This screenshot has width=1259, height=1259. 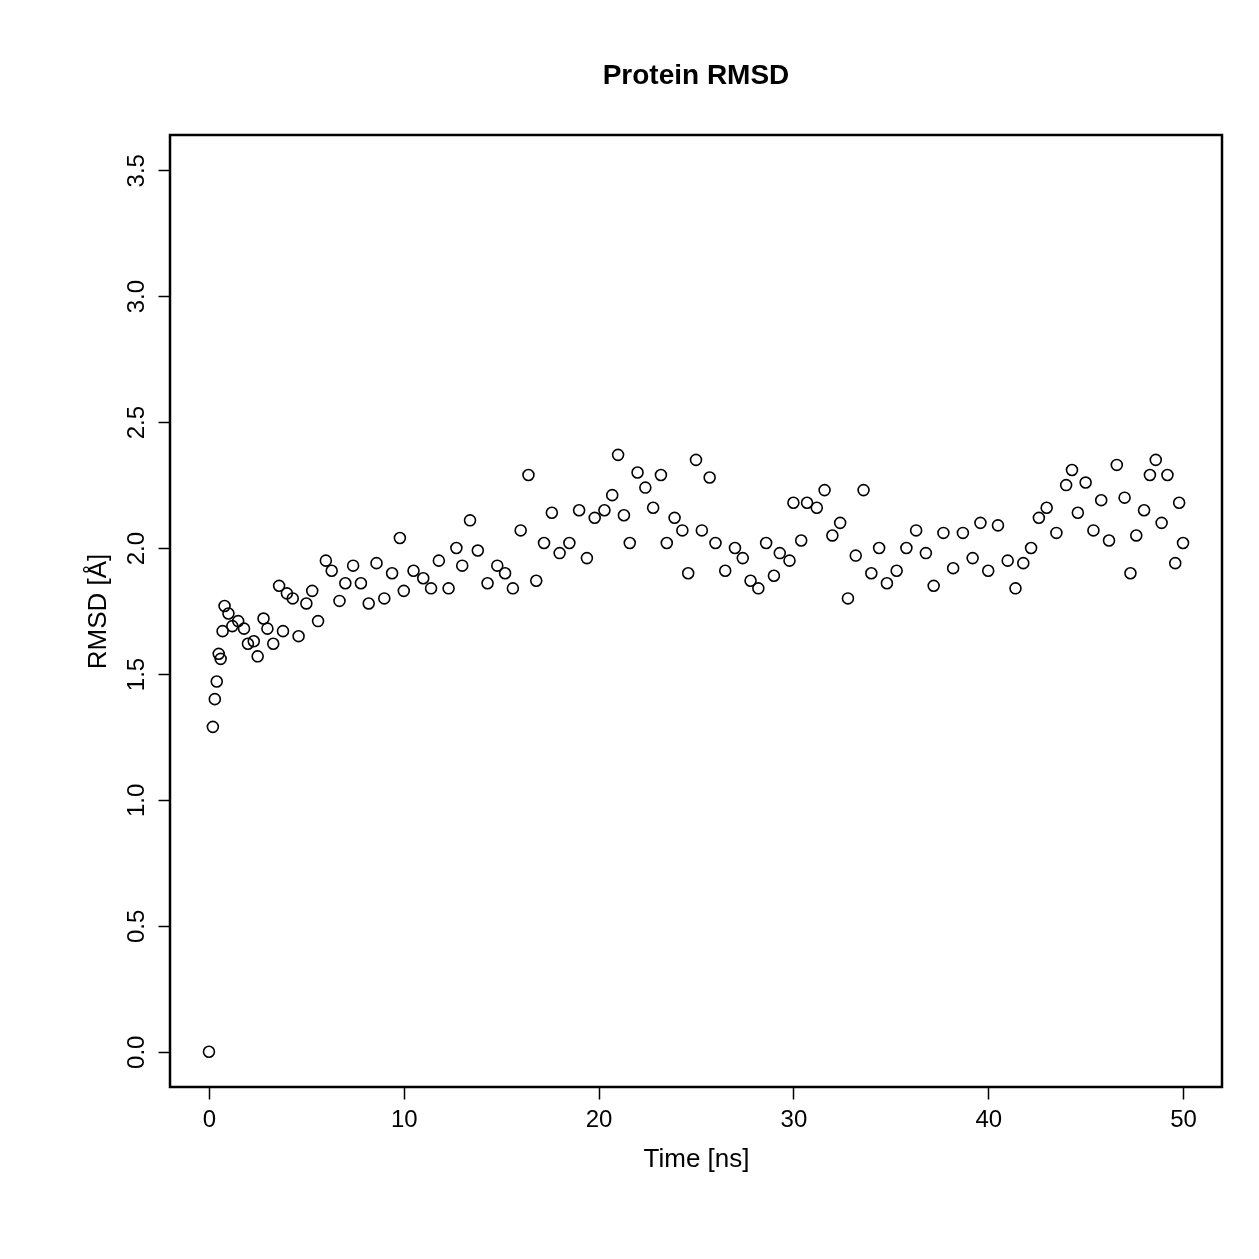 What do you see at coordinates (696, 1157) in the screenshot?
I see `x-axis-title: Time [ns]` at bounding box center [696, 1157].